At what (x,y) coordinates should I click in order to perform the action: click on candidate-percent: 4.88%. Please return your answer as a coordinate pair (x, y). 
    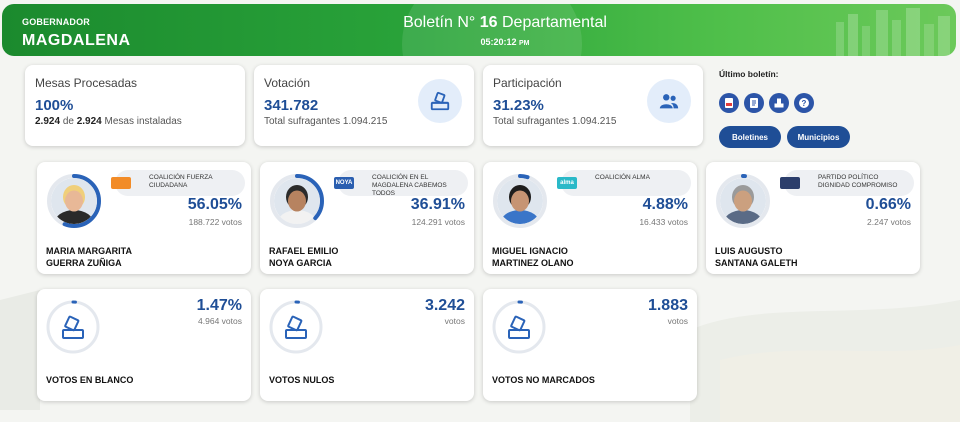
    Looking at the image, I should click on (665, 204).